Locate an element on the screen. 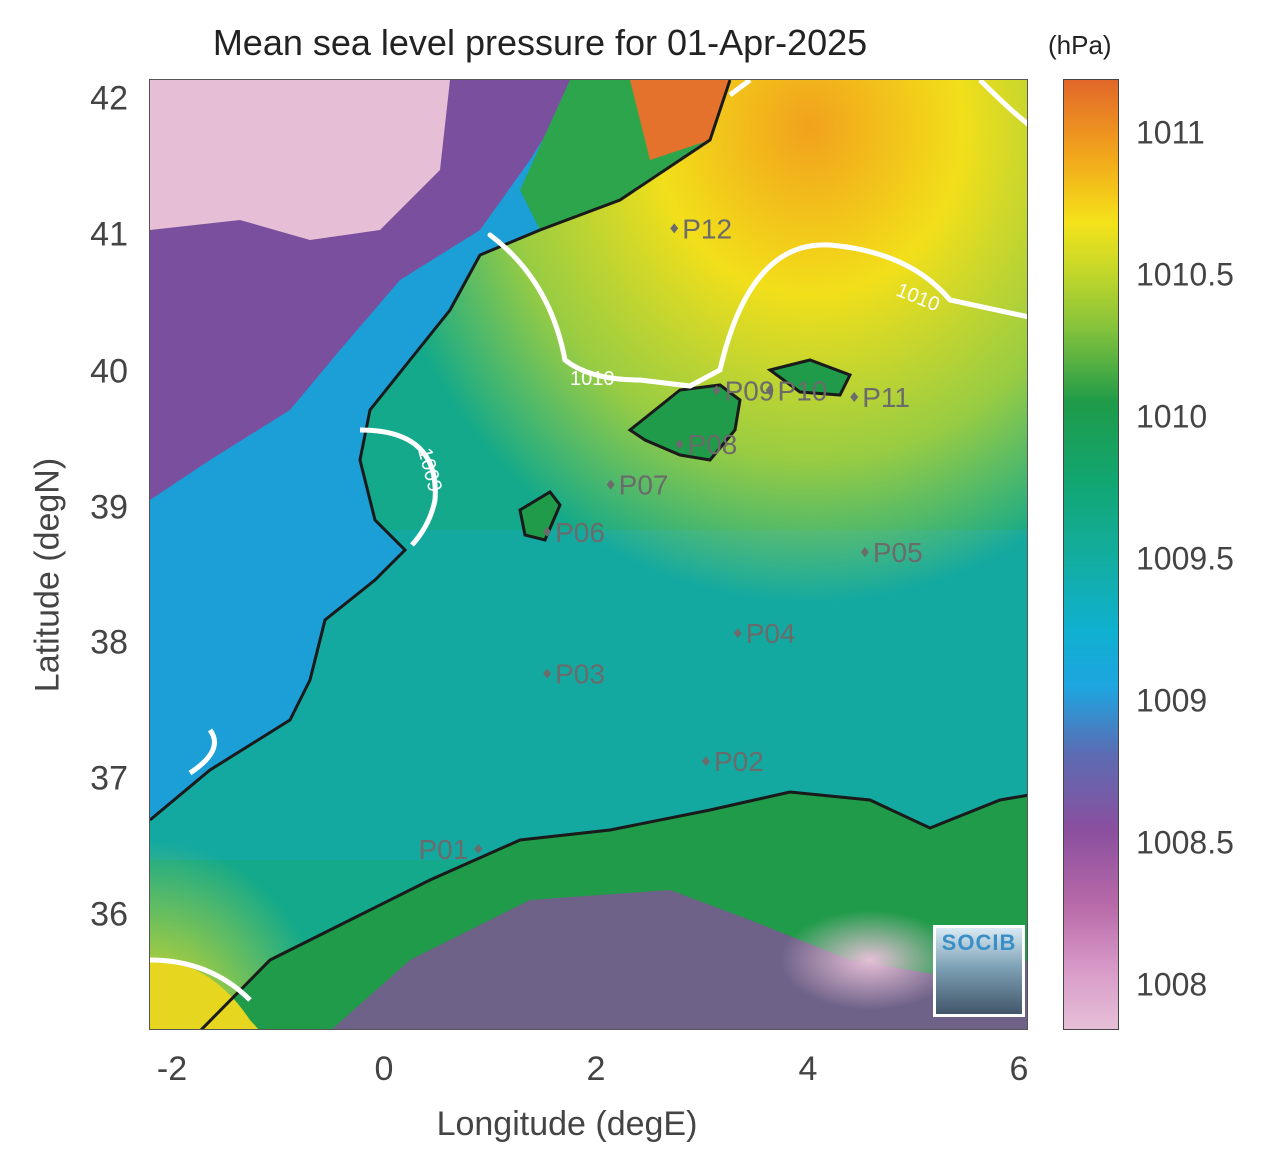 The width and height of the screenshot is (1276, 1173). station-marker-p02 is located at coordinates (705, 761).